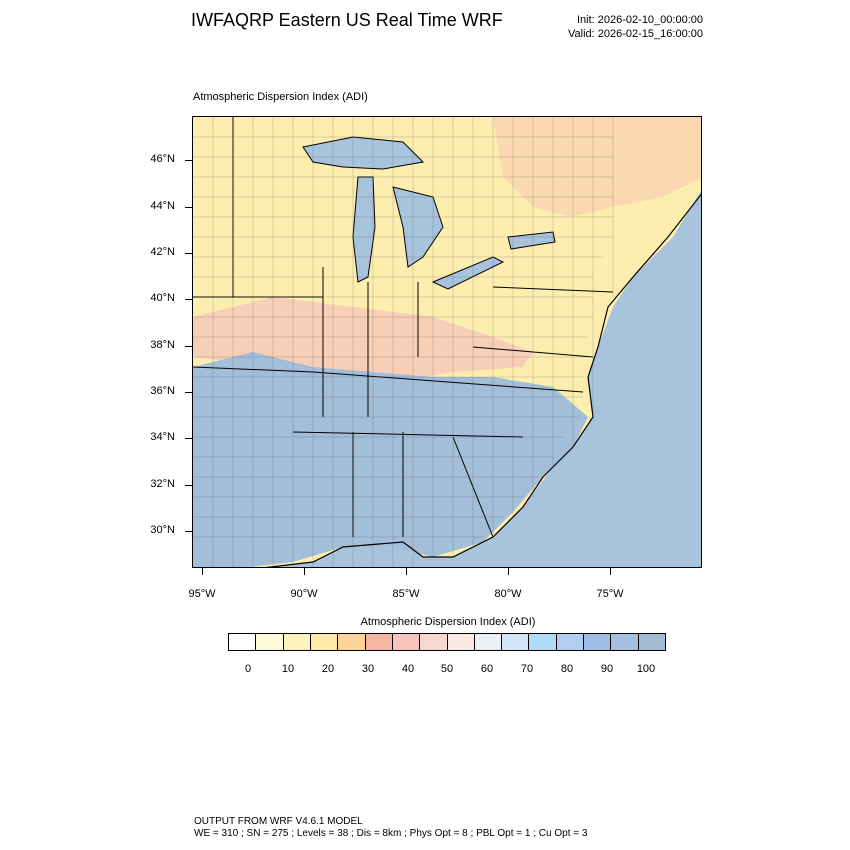 The width and height of the screenshot is (850, 850). What do you see at coordinates (202, 594) in the screenshot?
I see `lon-label-95: 95°W` at bounding box center [202, 594].